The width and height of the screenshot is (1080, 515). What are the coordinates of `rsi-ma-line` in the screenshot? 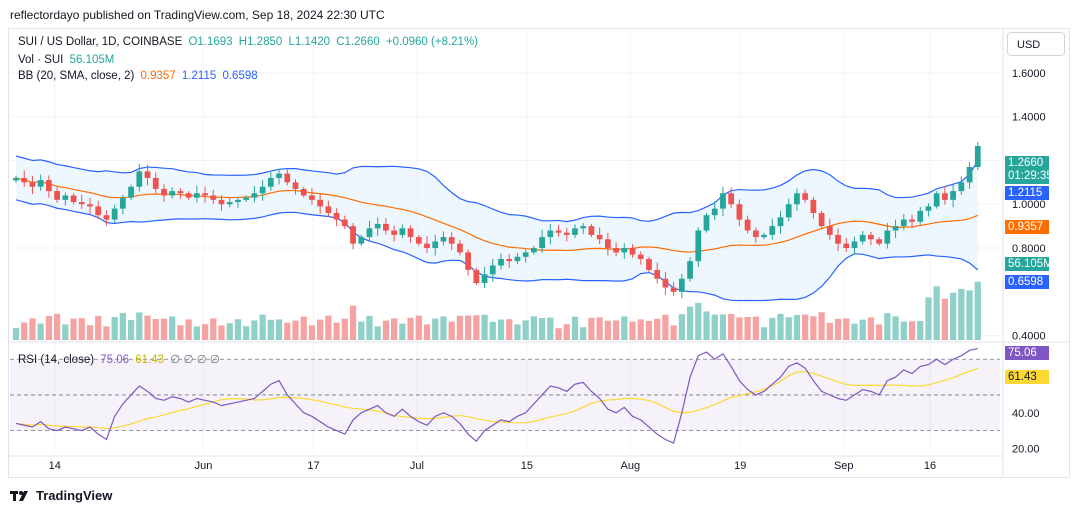 It's located at (496, 398).